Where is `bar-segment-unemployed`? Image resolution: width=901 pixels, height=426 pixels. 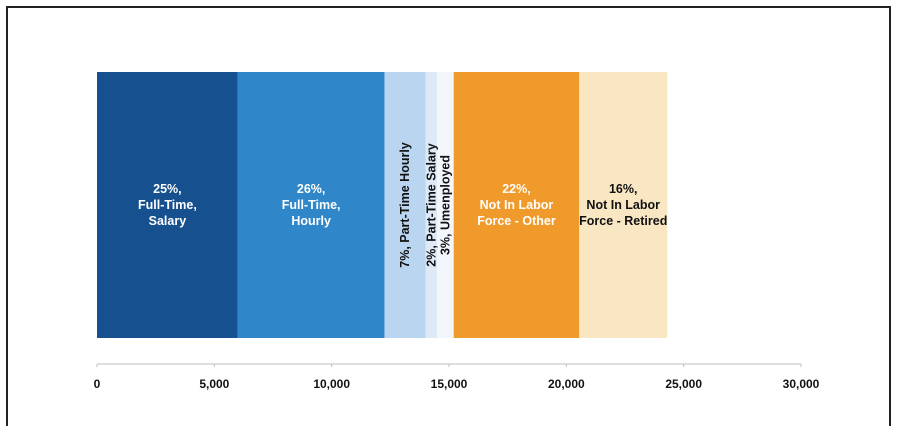
bar-segment-unemployed is located at coordinates (445, 205).